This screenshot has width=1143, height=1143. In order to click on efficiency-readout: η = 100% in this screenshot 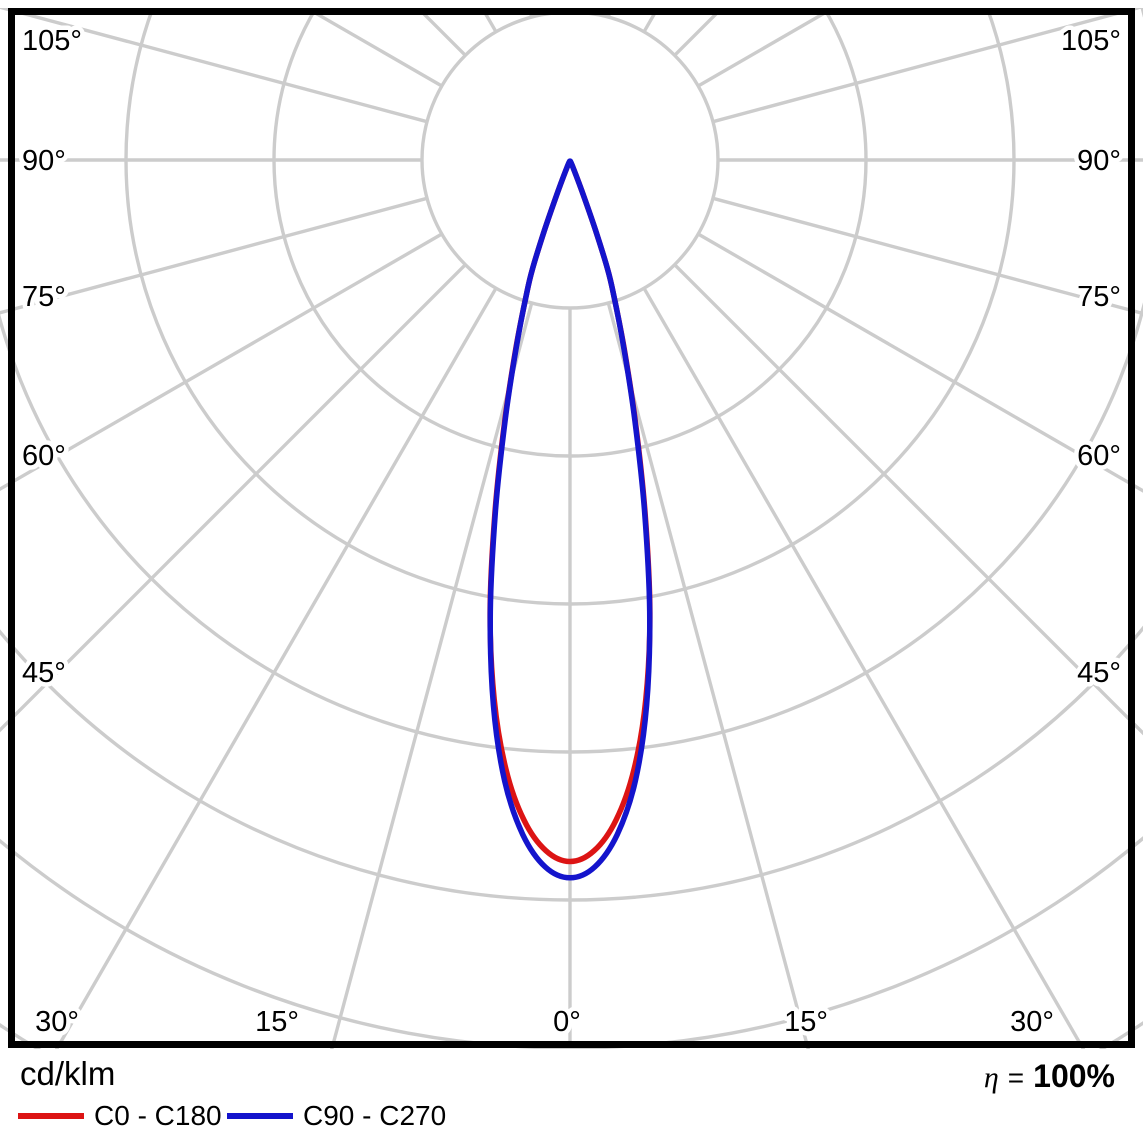, I will do `click(1049, 1076)`.